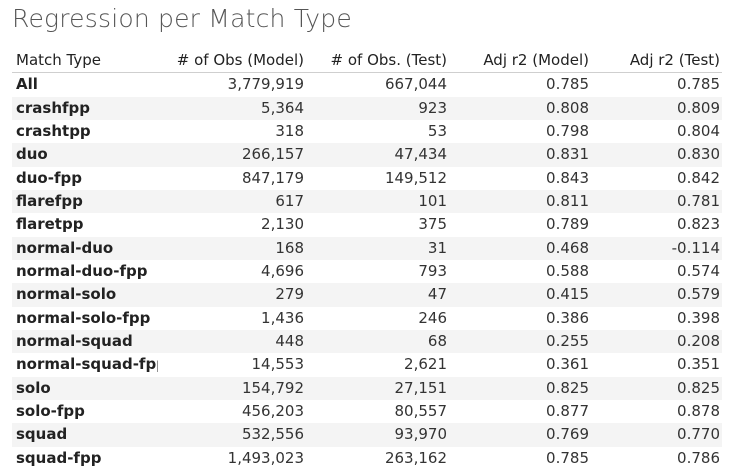 This screenshot has height=470, width=730. Describe the element at coordinates (520, 388) in the screenshot. I see `adj-r2-model-cell: 0.825` at that location.